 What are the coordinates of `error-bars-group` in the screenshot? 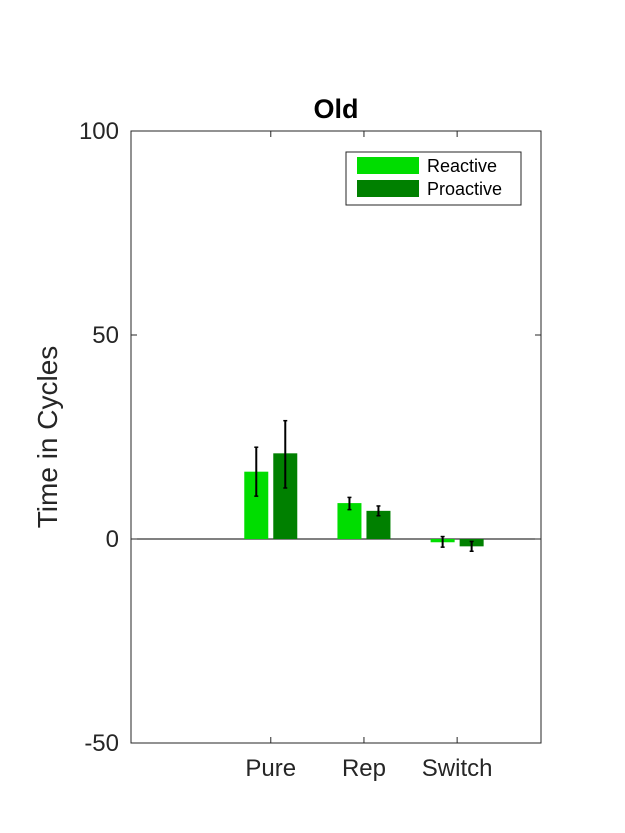 It's located at (364, 485).